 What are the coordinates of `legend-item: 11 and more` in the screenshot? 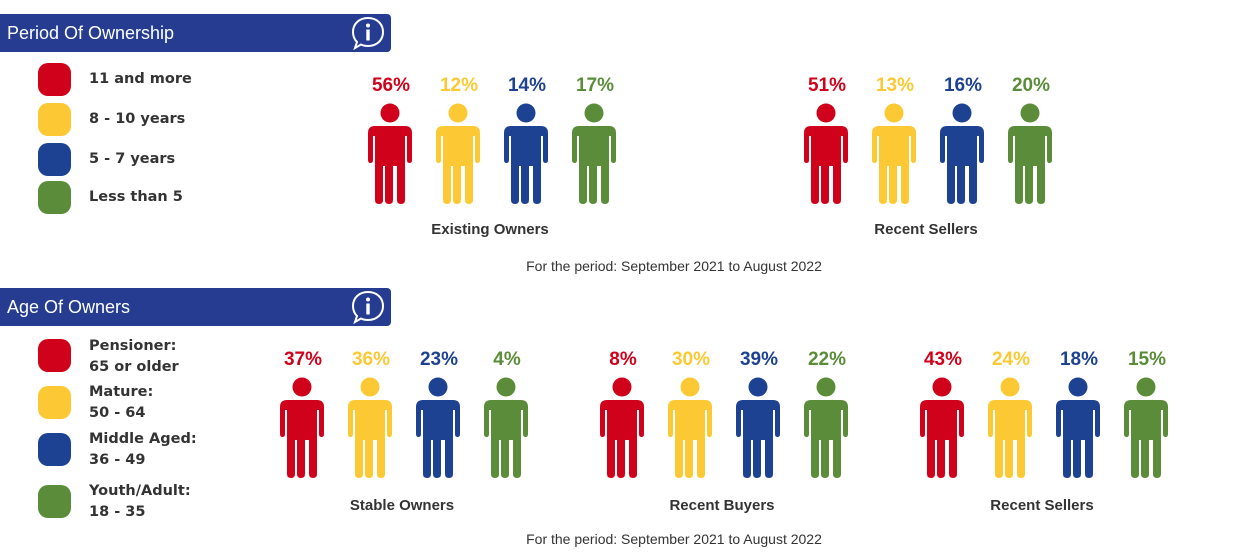 It's located at (138, 80).